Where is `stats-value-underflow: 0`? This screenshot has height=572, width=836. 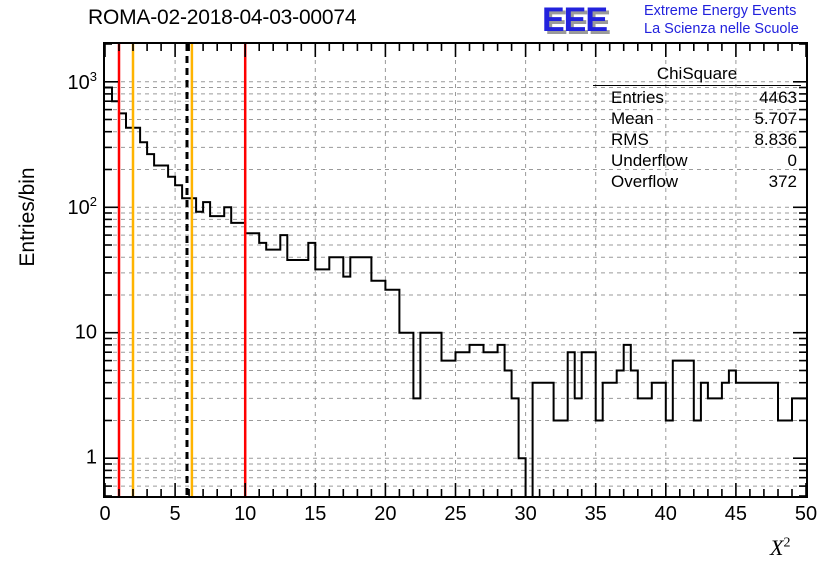
stats-value-underflow: 0 is located at coordinates (792, 160).